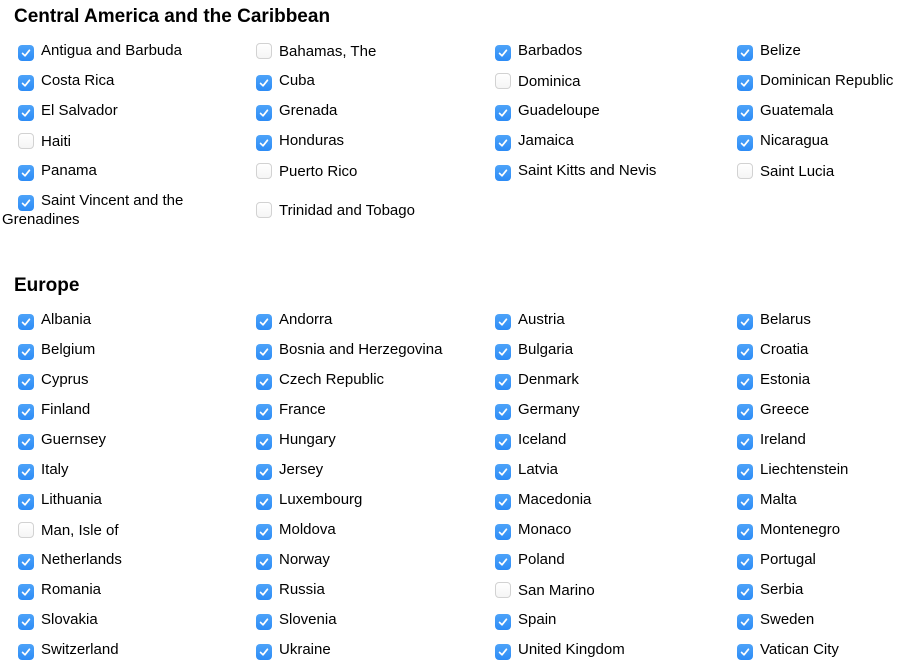  I want to click on country-checkbox-item-trinidad-and-tobago: Trinidad and Tobago, so click(359, 210).